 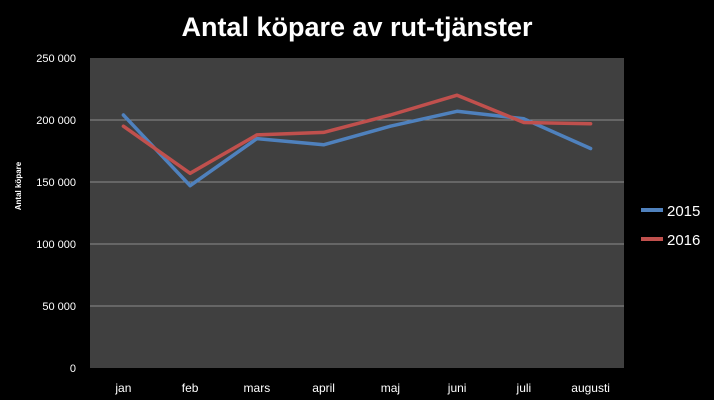 What do you see at coordinates (457, 388) in the screenshot?
I see `x-tick-label: juni` at bounding box center [457, 388].